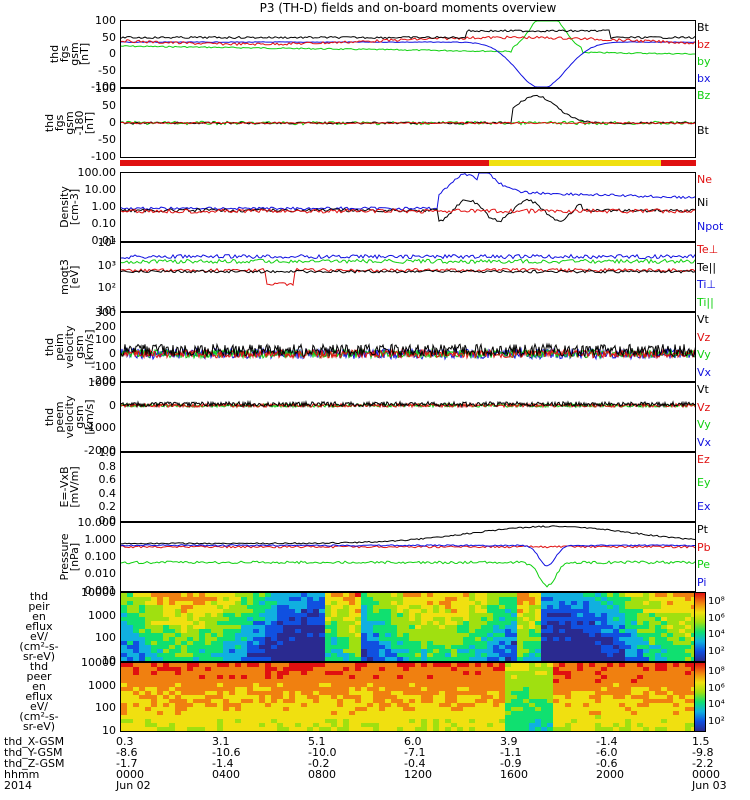 This screenshot has height=800, width=750. What do you see at coordinates (408, 404) in the screenshot?
I see `series-vt` at bounding box center [408, 404].